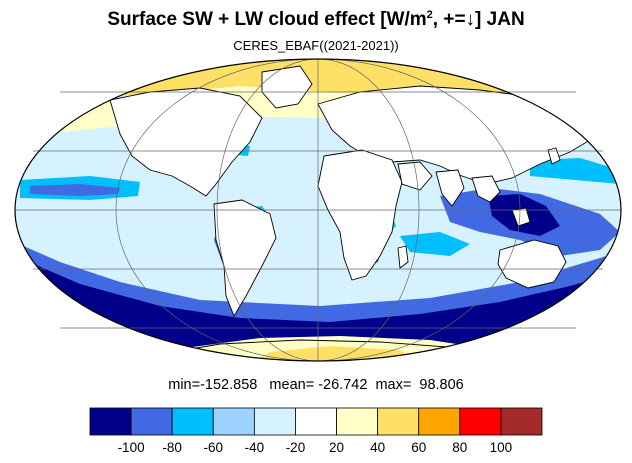 The width and height of the screenshot is (632, 463). Describe the element at coordinates (418, 447) in the screenshot. I see `colorbar-tick-label: 60` at that location.